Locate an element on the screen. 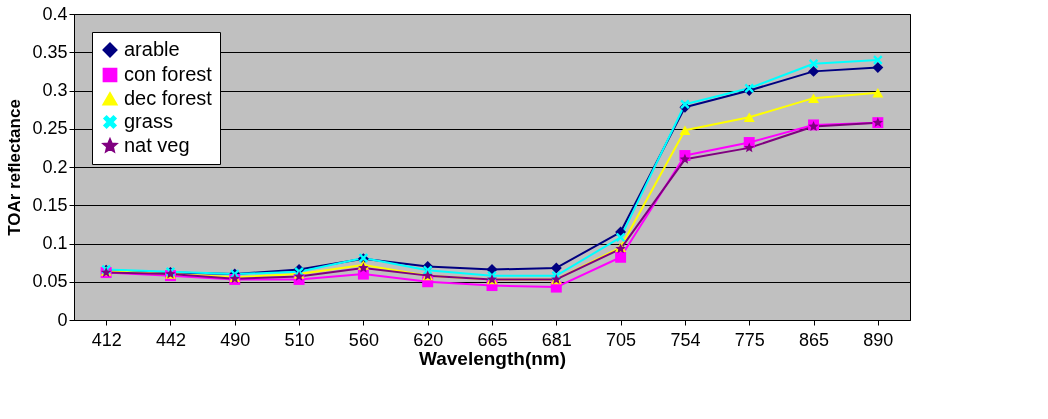 Image resolution: width=1048 pixels, height=419 pixels. x-tick-label: 705 is located at coordinates (621, 339).